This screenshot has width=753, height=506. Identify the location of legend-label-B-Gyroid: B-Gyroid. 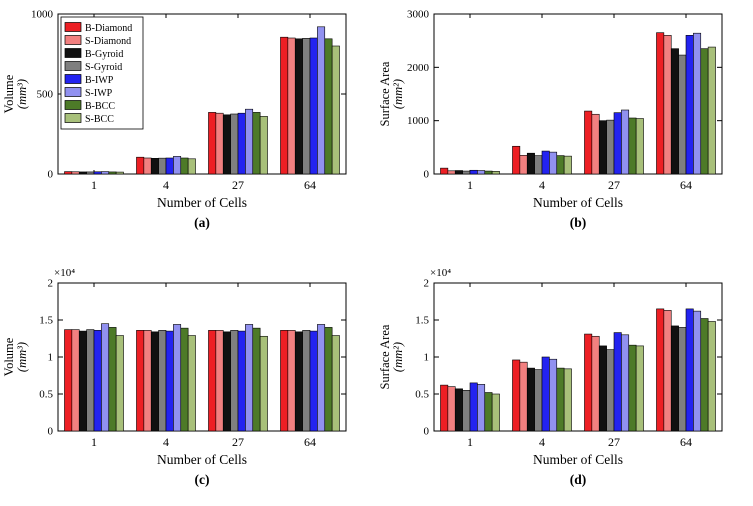
(104, 54).